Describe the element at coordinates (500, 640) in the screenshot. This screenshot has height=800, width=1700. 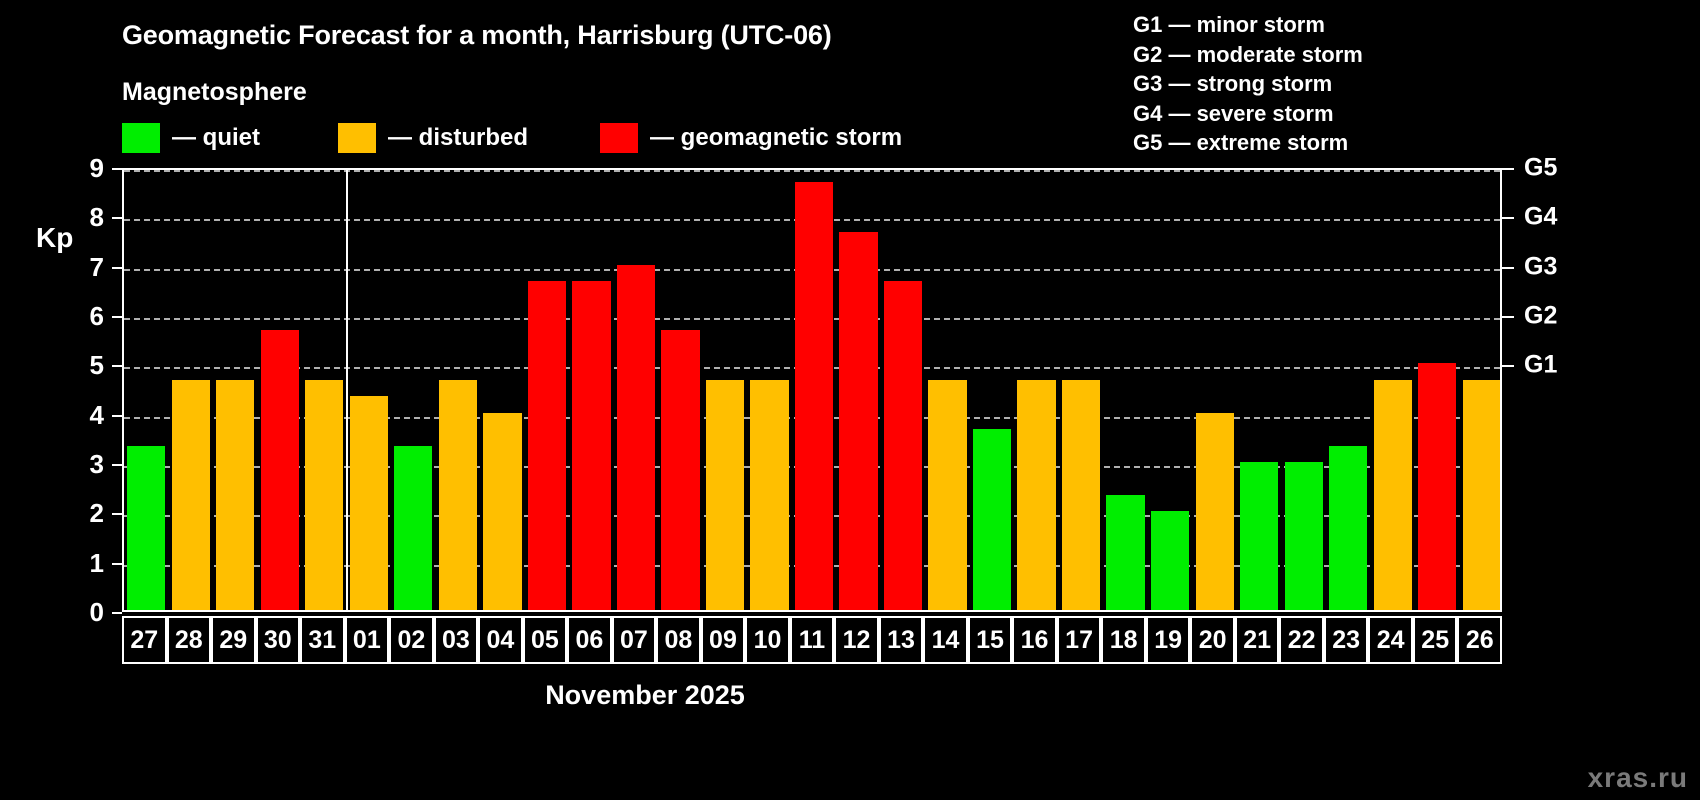
I see `day-label-04: 04` at that location.